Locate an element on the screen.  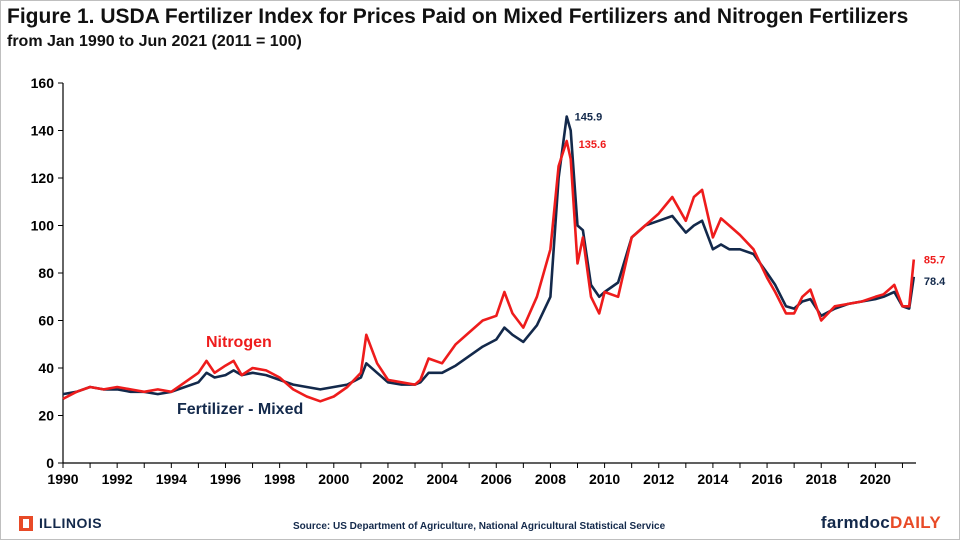
y-tick-label: 140 is located at coordinates (43, 131).